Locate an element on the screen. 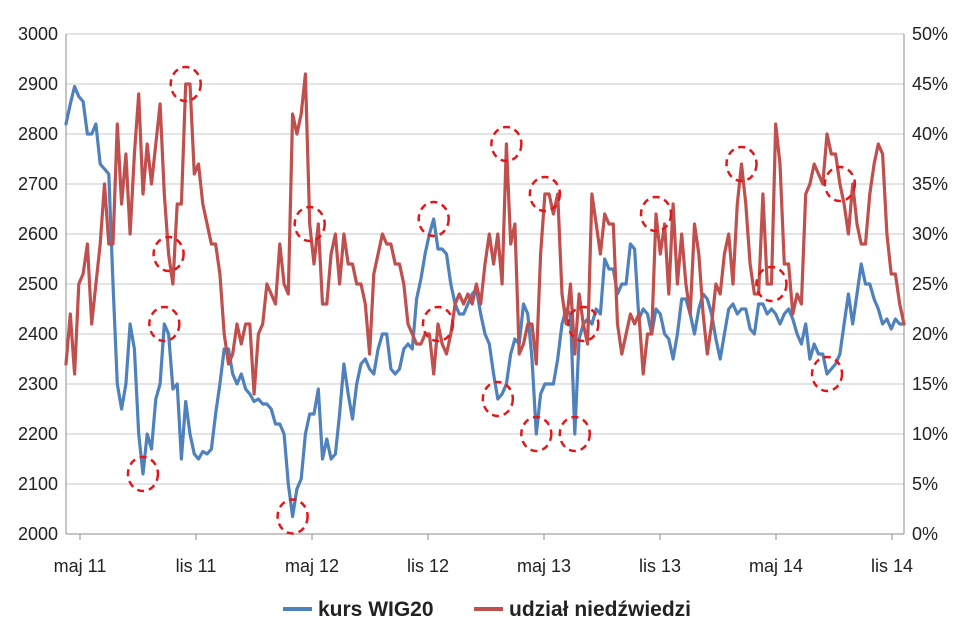 Image resolution: width=979 pixels, height=640 pixels. left-tick-label: 2800 is located at coordinates (38, 134).